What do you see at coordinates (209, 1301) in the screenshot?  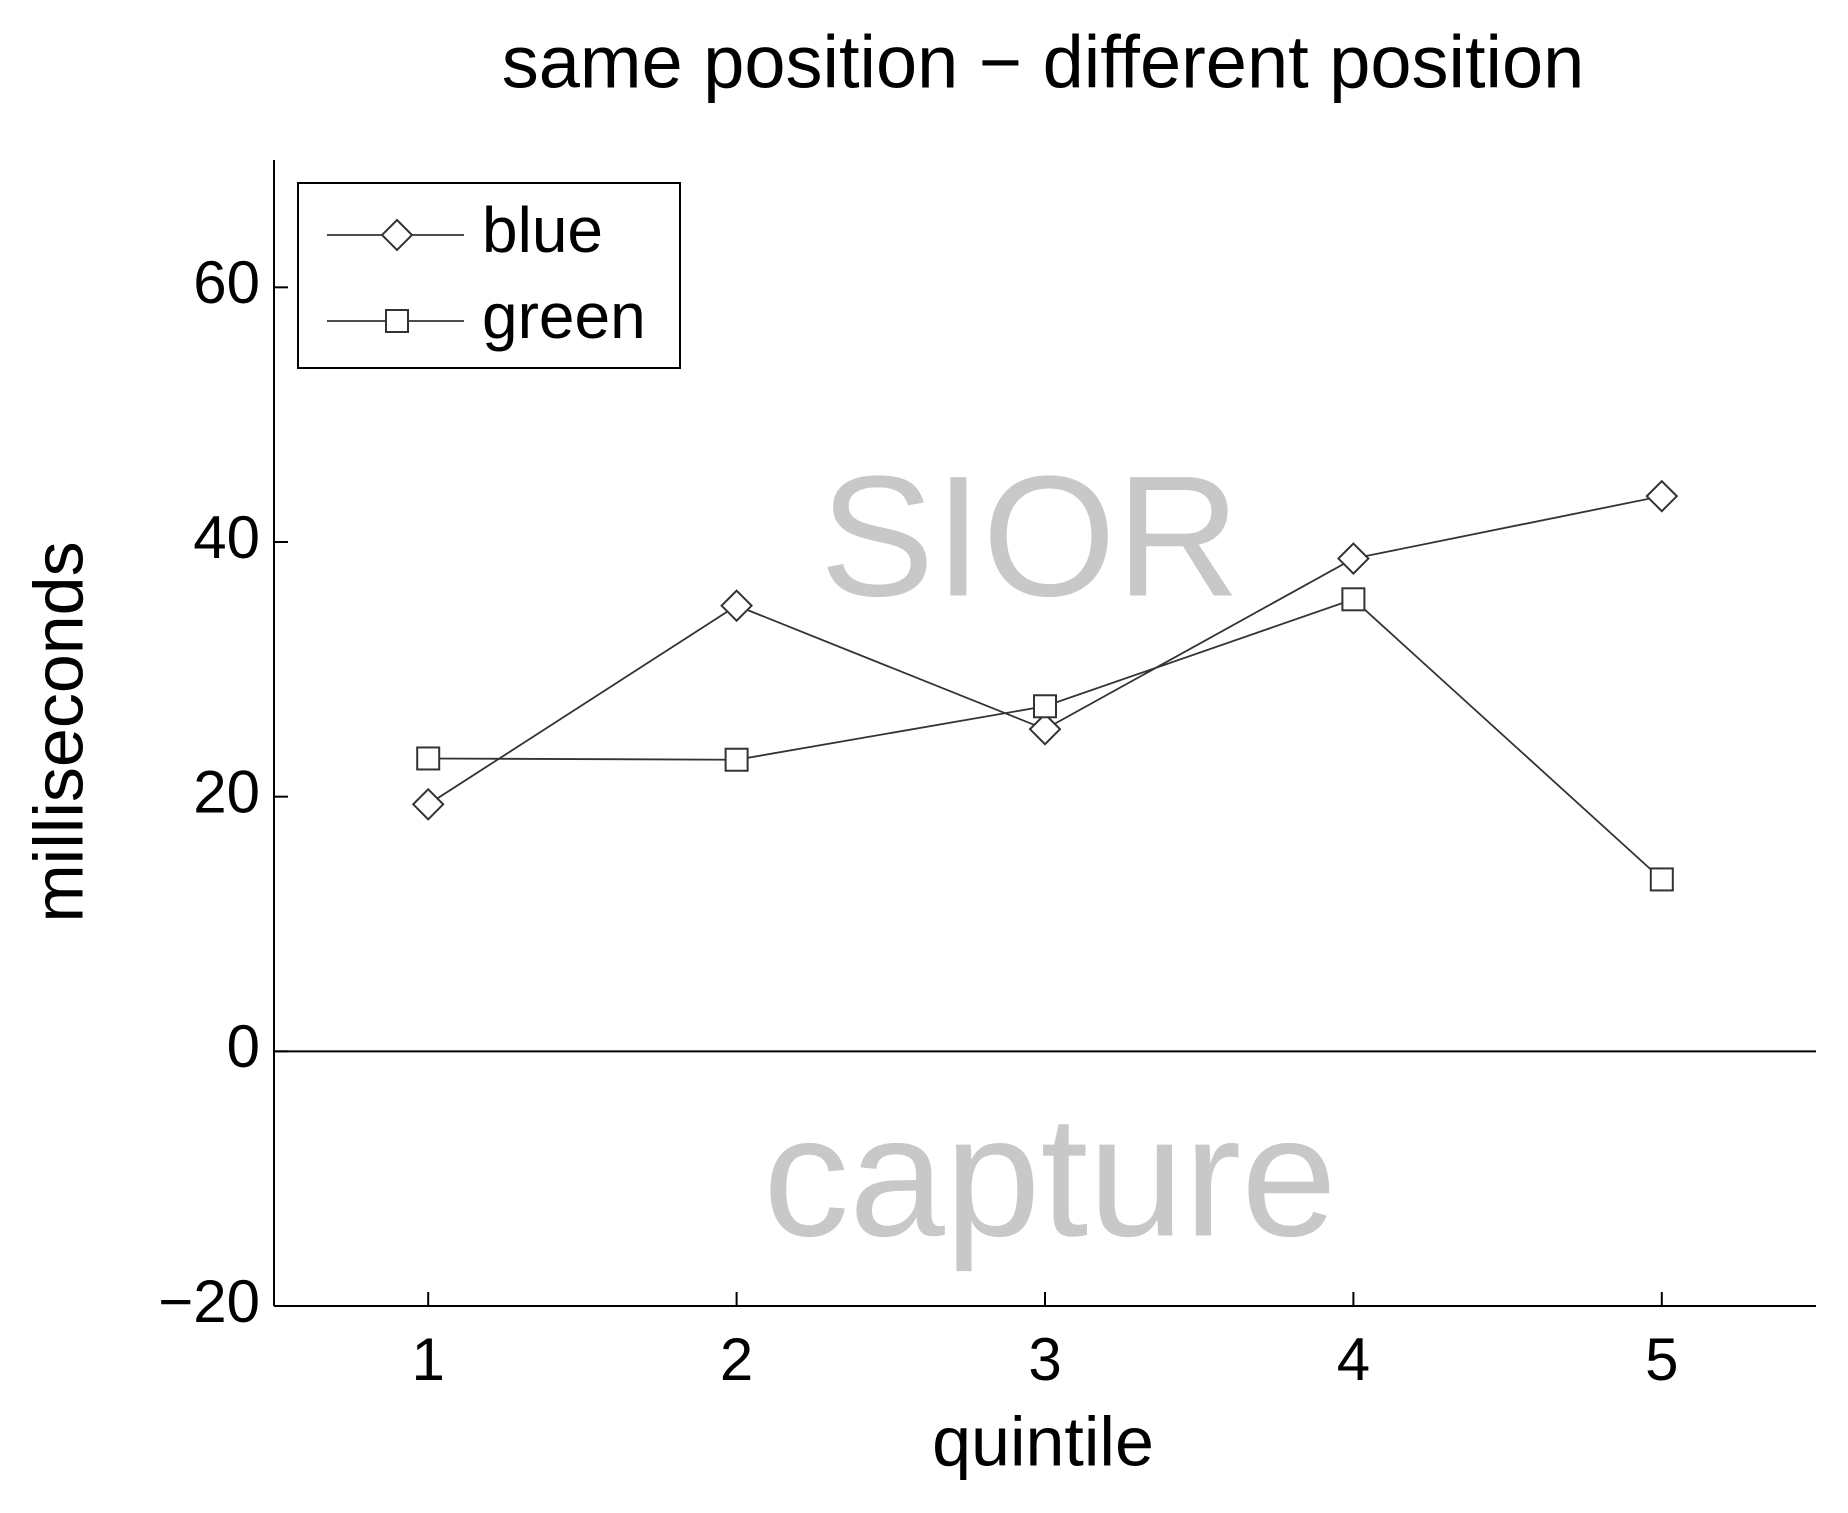 I see `y-tick-label: −20` at bounding box center [209, 1301].